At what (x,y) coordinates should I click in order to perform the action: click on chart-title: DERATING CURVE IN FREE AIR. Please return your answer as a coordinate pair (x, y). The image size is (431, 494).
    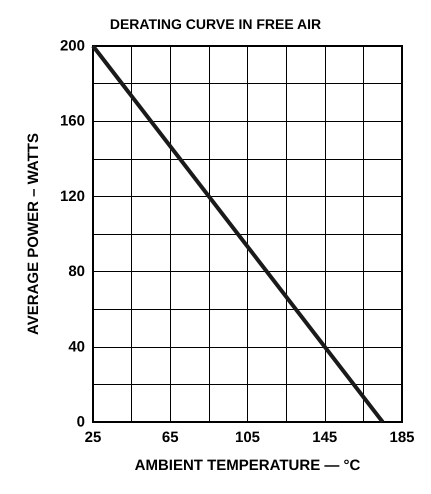
    Looking at the image, I should click on (216, 24).